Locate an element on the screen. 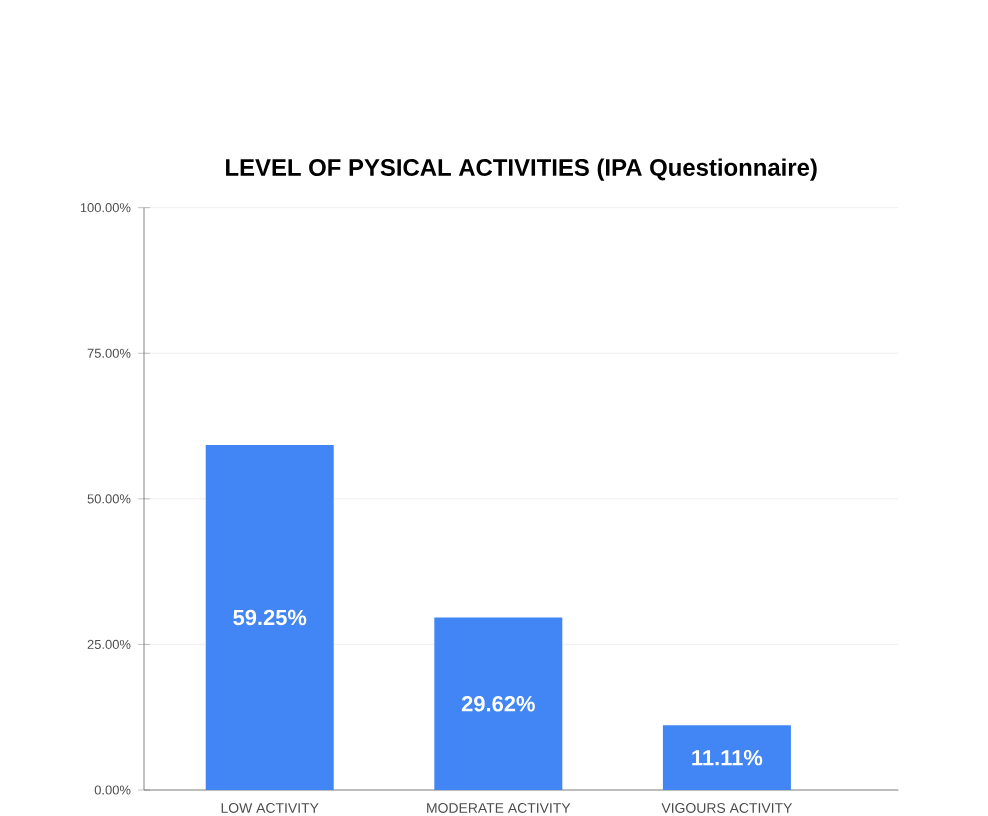 The image size is (988, 816). data-label: 11.11% is located at coordinates (727, 757).